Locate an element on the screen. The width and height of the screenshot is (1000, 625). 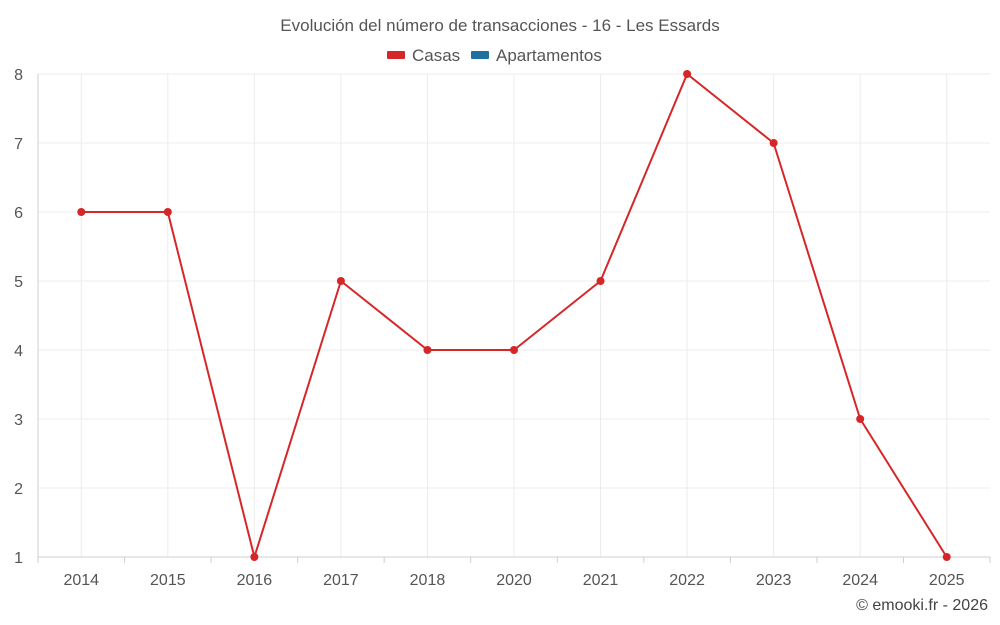
x-tick-label: 2020 is located at coordinates (514, 580).